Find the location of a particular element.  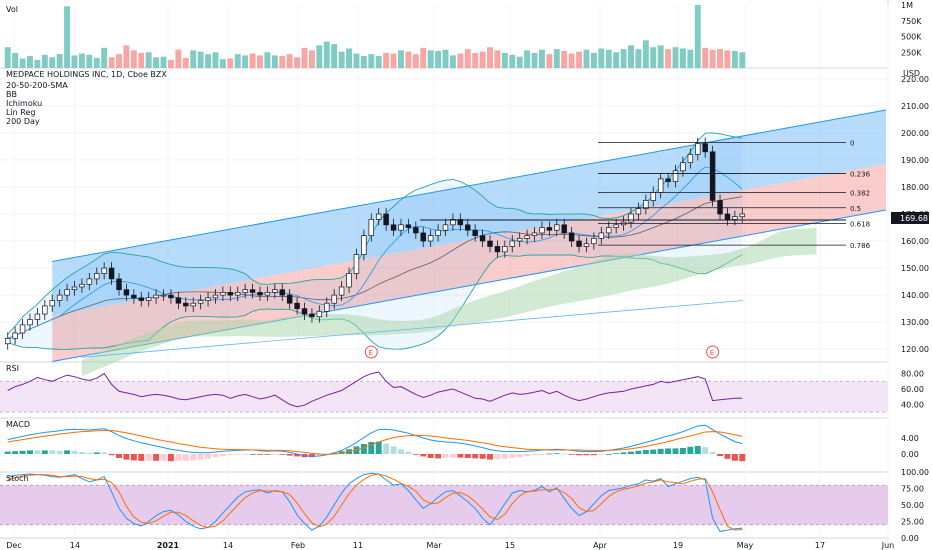

price-tick-label: 200.00 is located at coordinates (915, 133).